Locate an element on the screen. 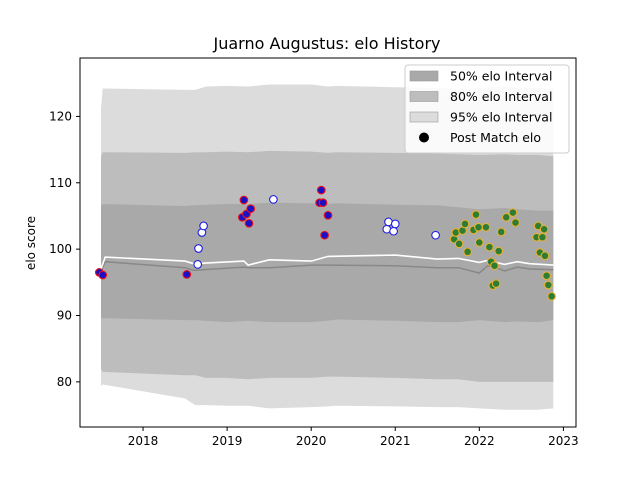 The height and width of the screenshot is (484, 640). chart-title: Juarno Augustus: elo History is located at coordinates (326, 43).